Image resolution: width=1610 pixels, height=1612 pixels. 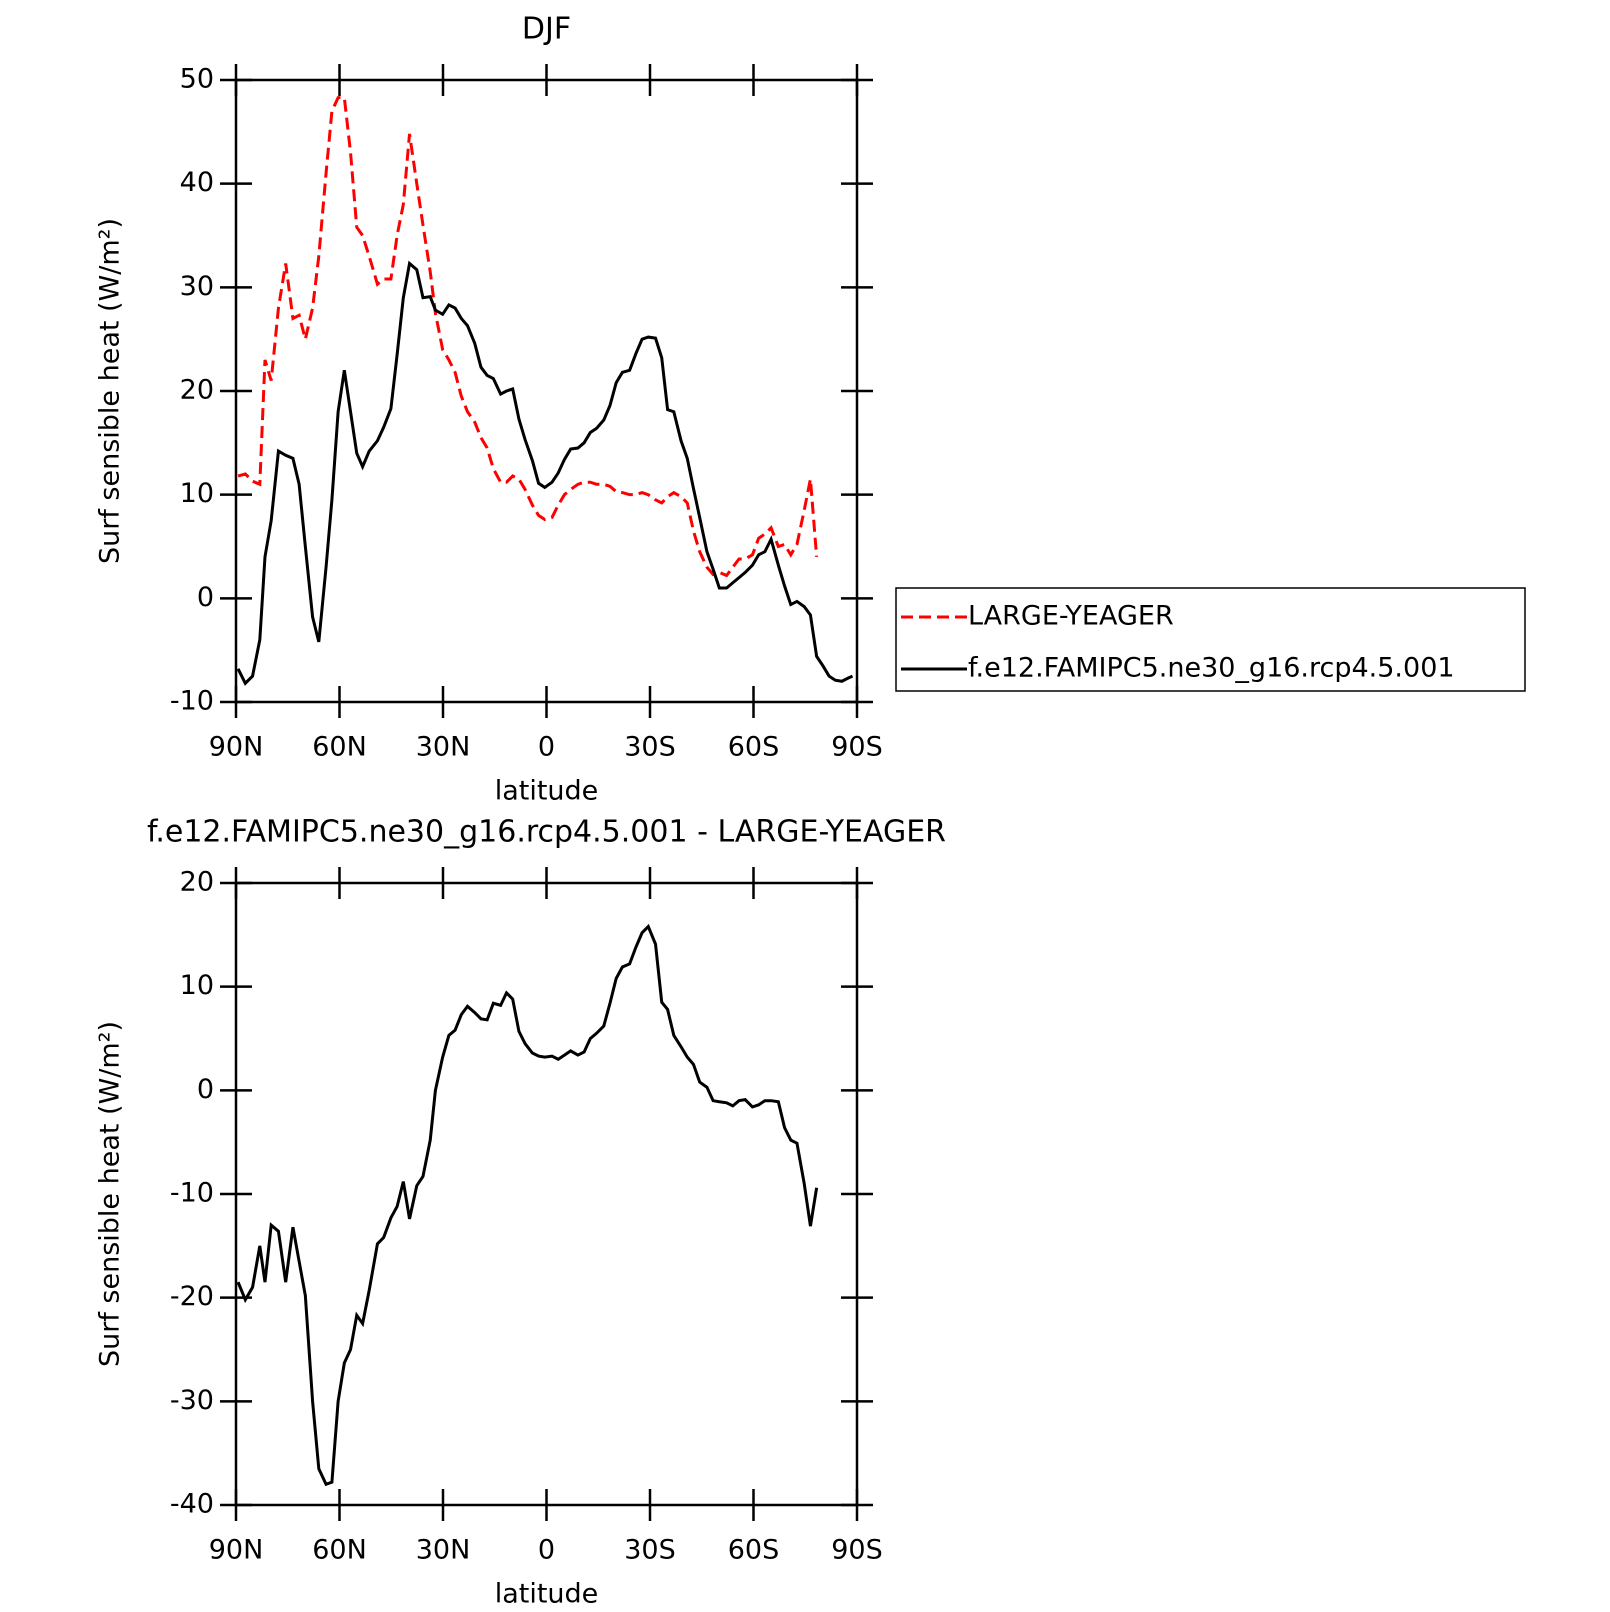 What do you see at coordinates (1071, 616) in the screenshot?
I see `legend-label: LARGE-YEAGER` at bounding box center [1071, 616].